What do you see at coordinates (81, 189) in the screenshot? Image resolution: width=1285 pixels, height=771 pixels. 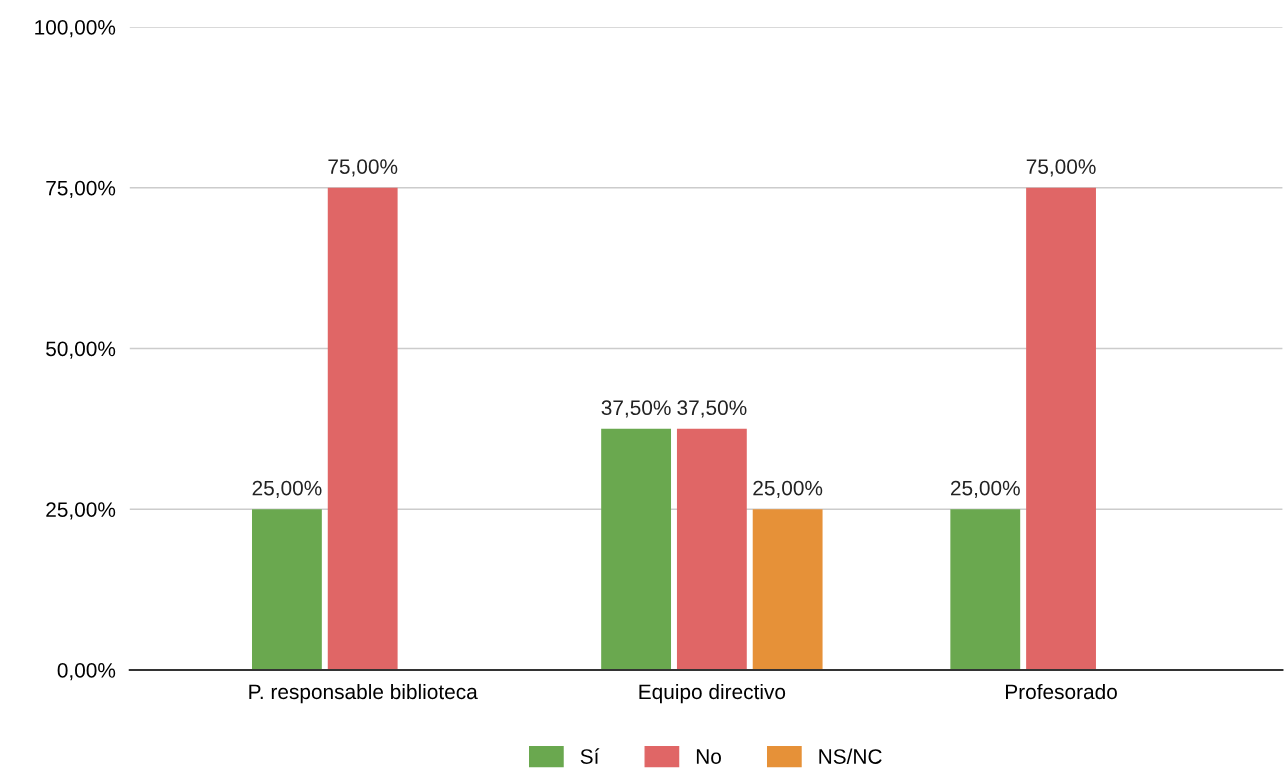 I see `y-tick-label: 75,00%` at bounding box center [81, 189].